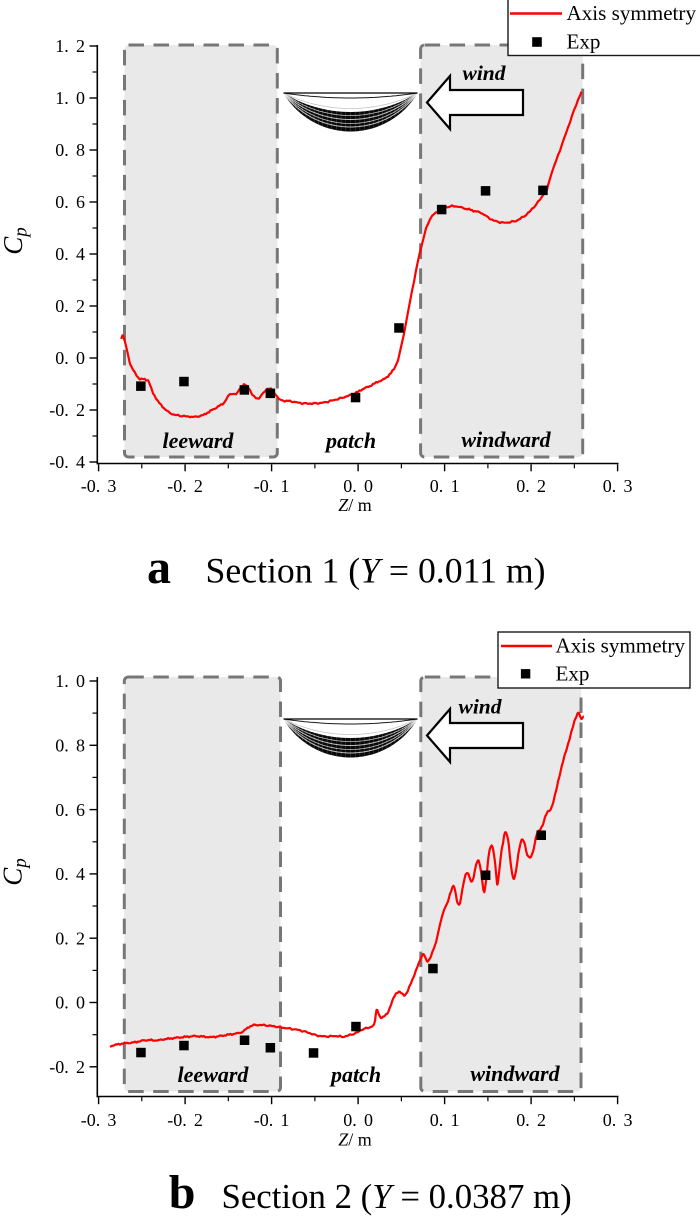 The height and width of the screenshot is (1223, 700). What do you see at coordinates (159, 567) in the screenshot?
I see `svg-text: a` at bounding box center [159, 567].